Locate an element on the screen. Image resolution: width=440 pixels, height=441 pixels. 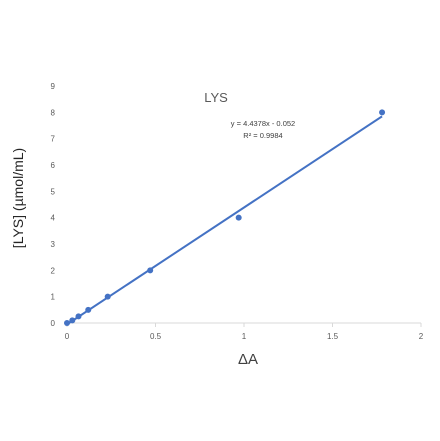
y-tick-label: 6 is located at coordinates (53, 165).